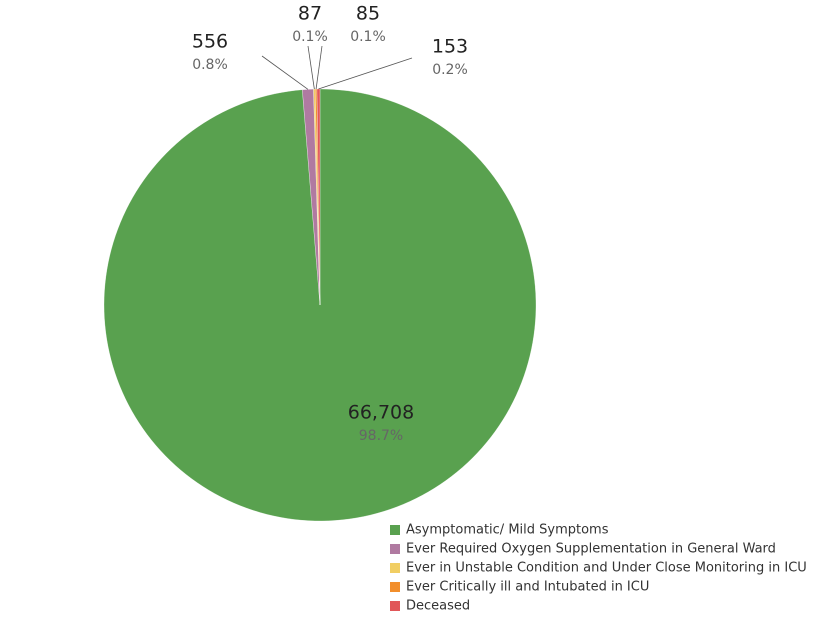 The image size is (830, 622). What do you see at coordinates (381, 413) in the screenshot?
I see `value-label: 66,708` at bounding box center [381, 413].